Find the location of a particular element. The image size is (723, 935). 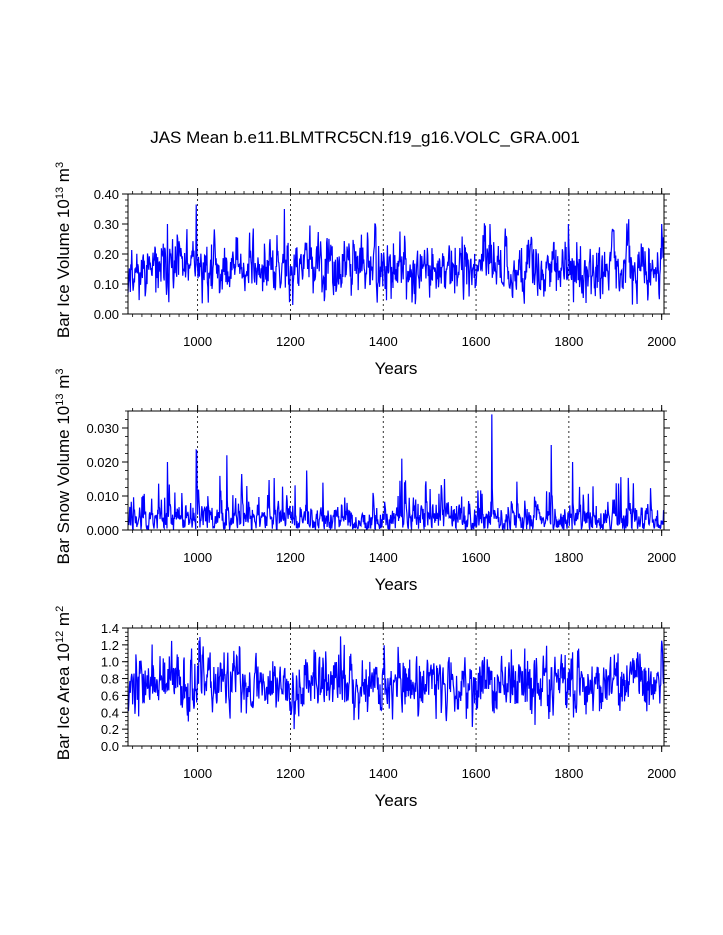

y-tick-label: 1.4 is located at coordinates (110, 628).